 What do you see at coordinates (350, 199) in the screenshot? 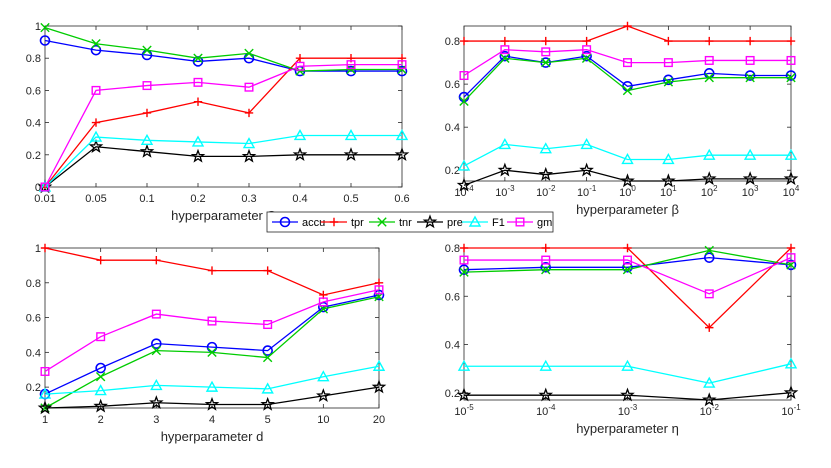
I see `x-tick-label: 0.5` at bounding box center [350, 199].